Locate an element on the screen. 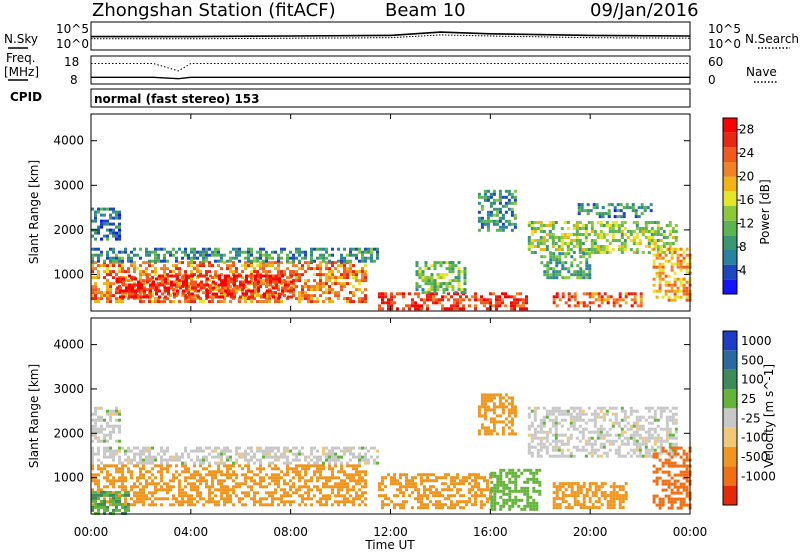 The width and height of the screenshot is (800, 554). colorbar-tick-label: -500 is located at coordinates (754, 457).